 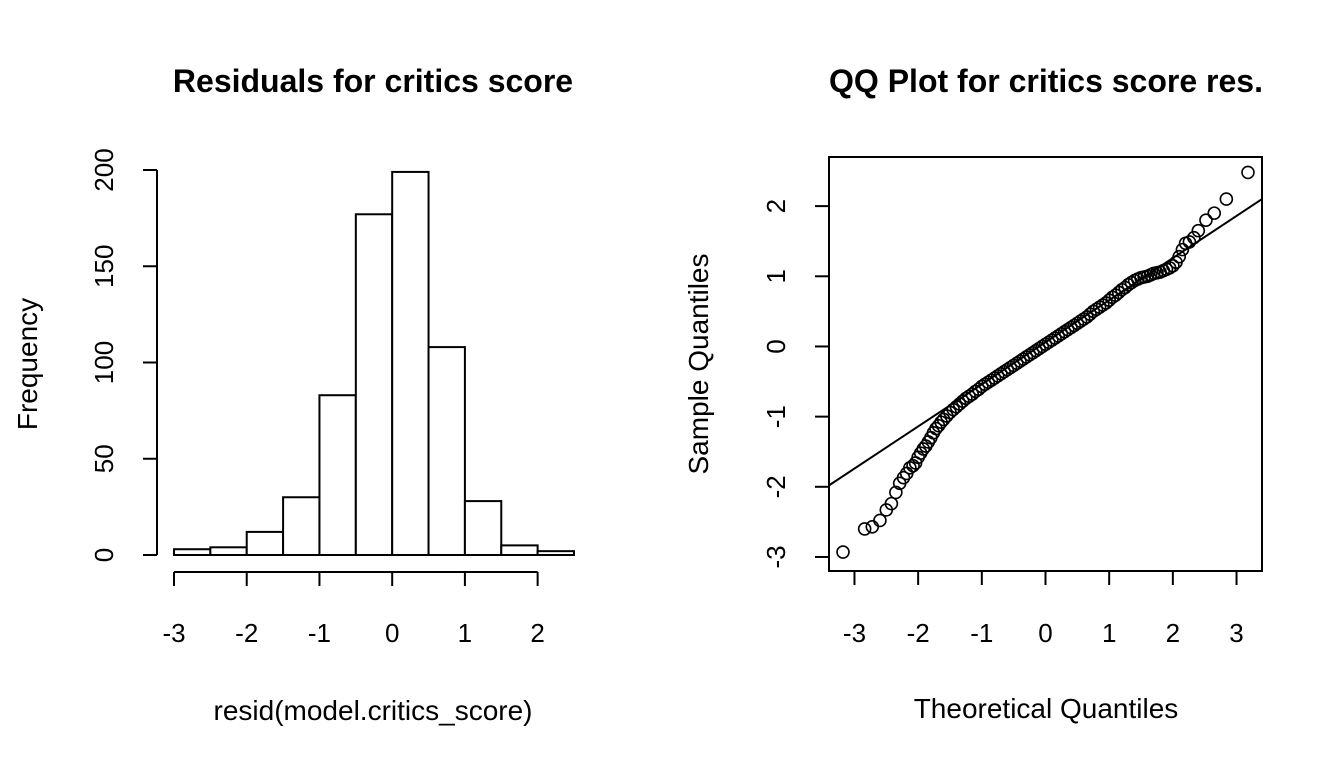 What do you see at coordinates (776, 416) in the screenshot?
I see `qq-y-tick-label: -1` at bounding box center [776, 416].